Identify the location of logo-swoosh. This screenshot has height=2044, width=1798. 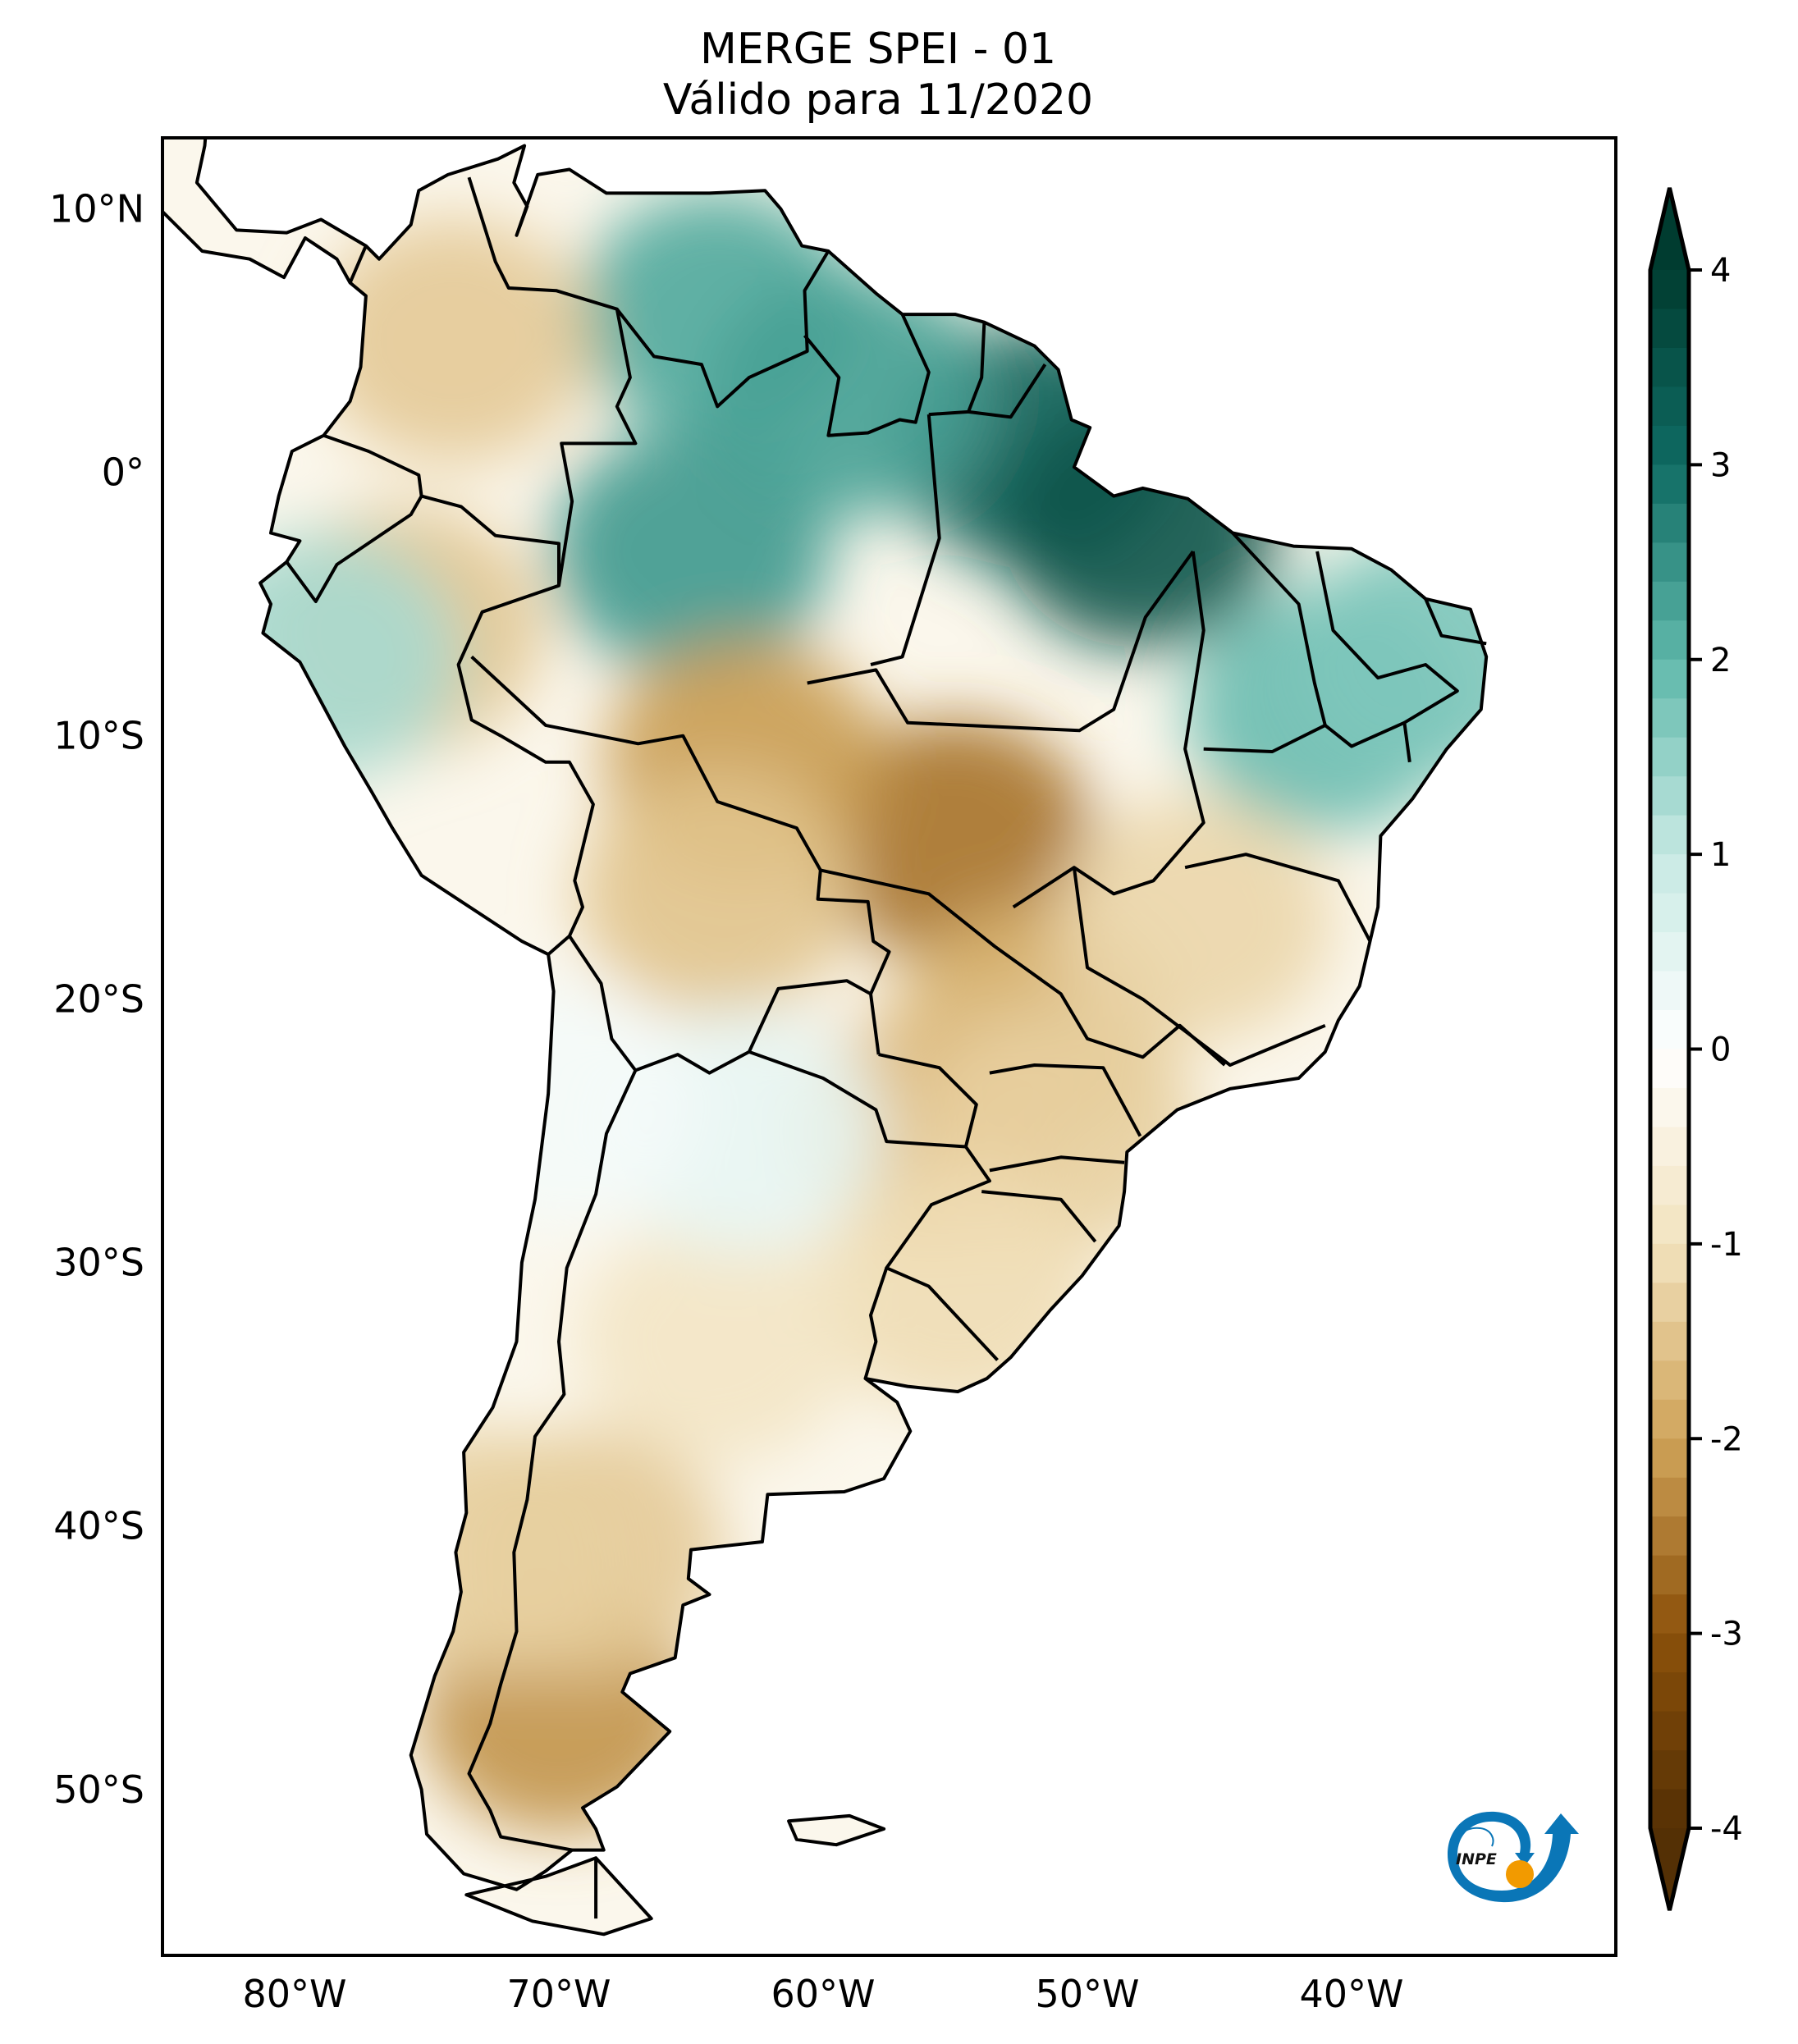
(1513, 1857).